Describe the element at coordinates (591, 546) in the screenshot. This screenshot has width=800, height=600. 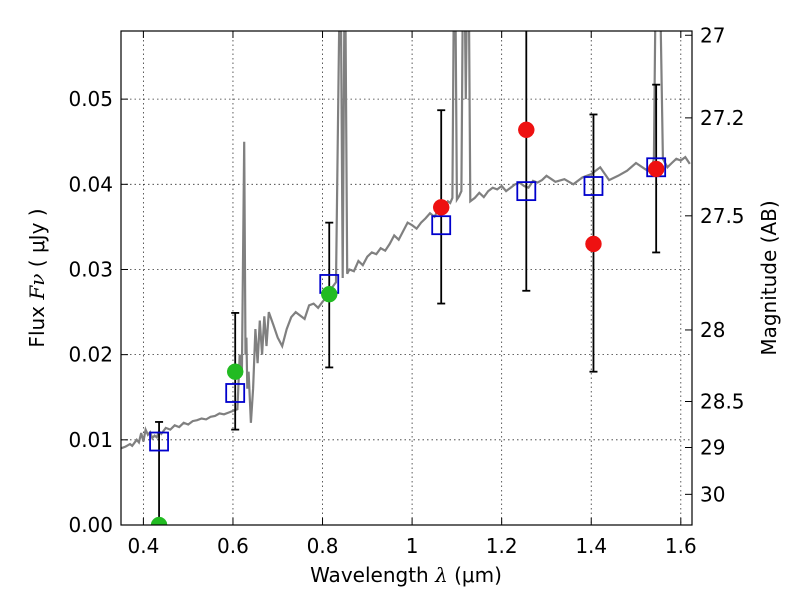
I see `x-tick-label: 1.4` at that location.